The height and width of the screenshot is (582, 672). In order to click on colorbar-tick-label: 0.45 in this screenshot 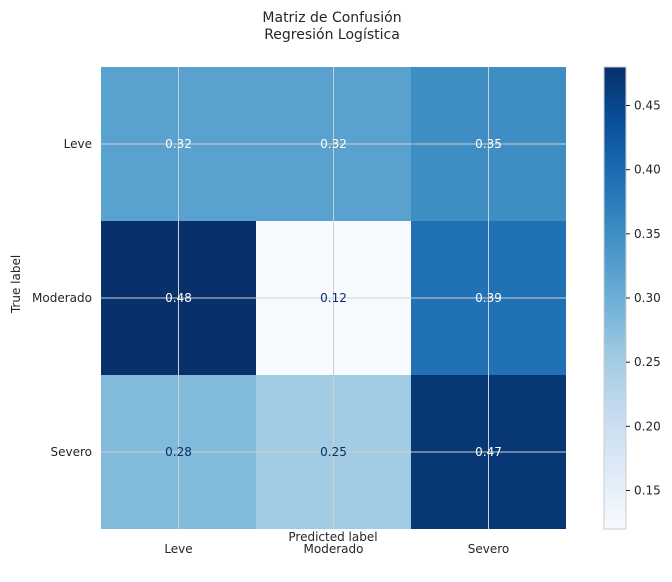, I will do `click(647, 106)`.